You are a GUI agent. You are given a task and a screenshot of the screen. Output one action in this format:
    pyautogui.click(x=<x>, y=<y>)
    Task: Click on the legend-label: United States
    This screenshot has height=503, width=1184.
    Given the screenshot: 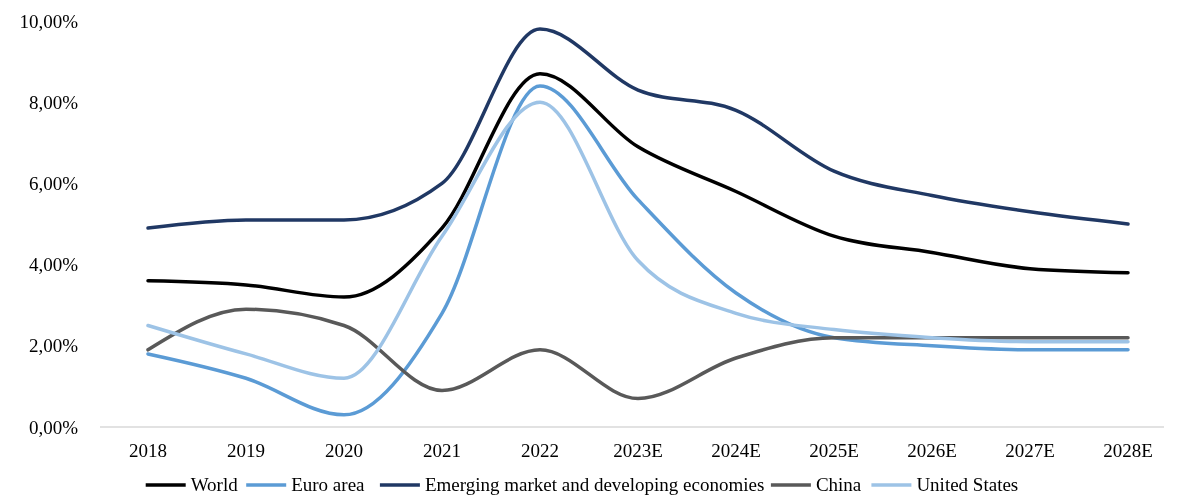 What is the action you would take?
    pyautogui.click(x=967, y=484)
    